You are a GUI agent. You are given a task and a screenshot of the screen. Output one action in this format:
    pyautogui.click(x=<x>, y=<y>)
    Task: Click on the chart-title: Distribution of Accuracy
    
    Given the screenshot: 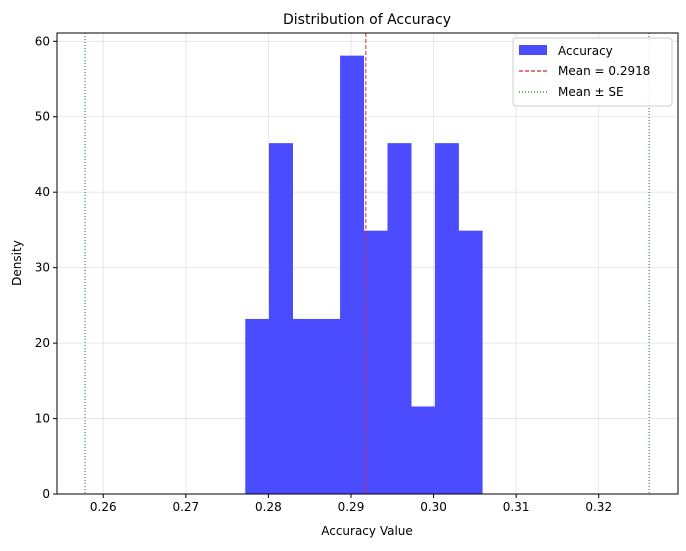 What is the action you would take?
    pyautogui.click(x=367, y=20)
    